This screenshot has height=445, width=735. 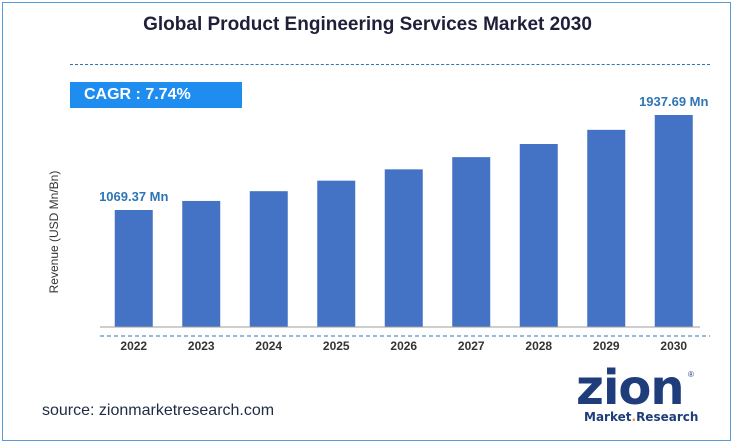 What do you see at coordinates (538, 346) in the screenshot?
I see `x-tick-2028: 2028` at bounding box center [538, 346].